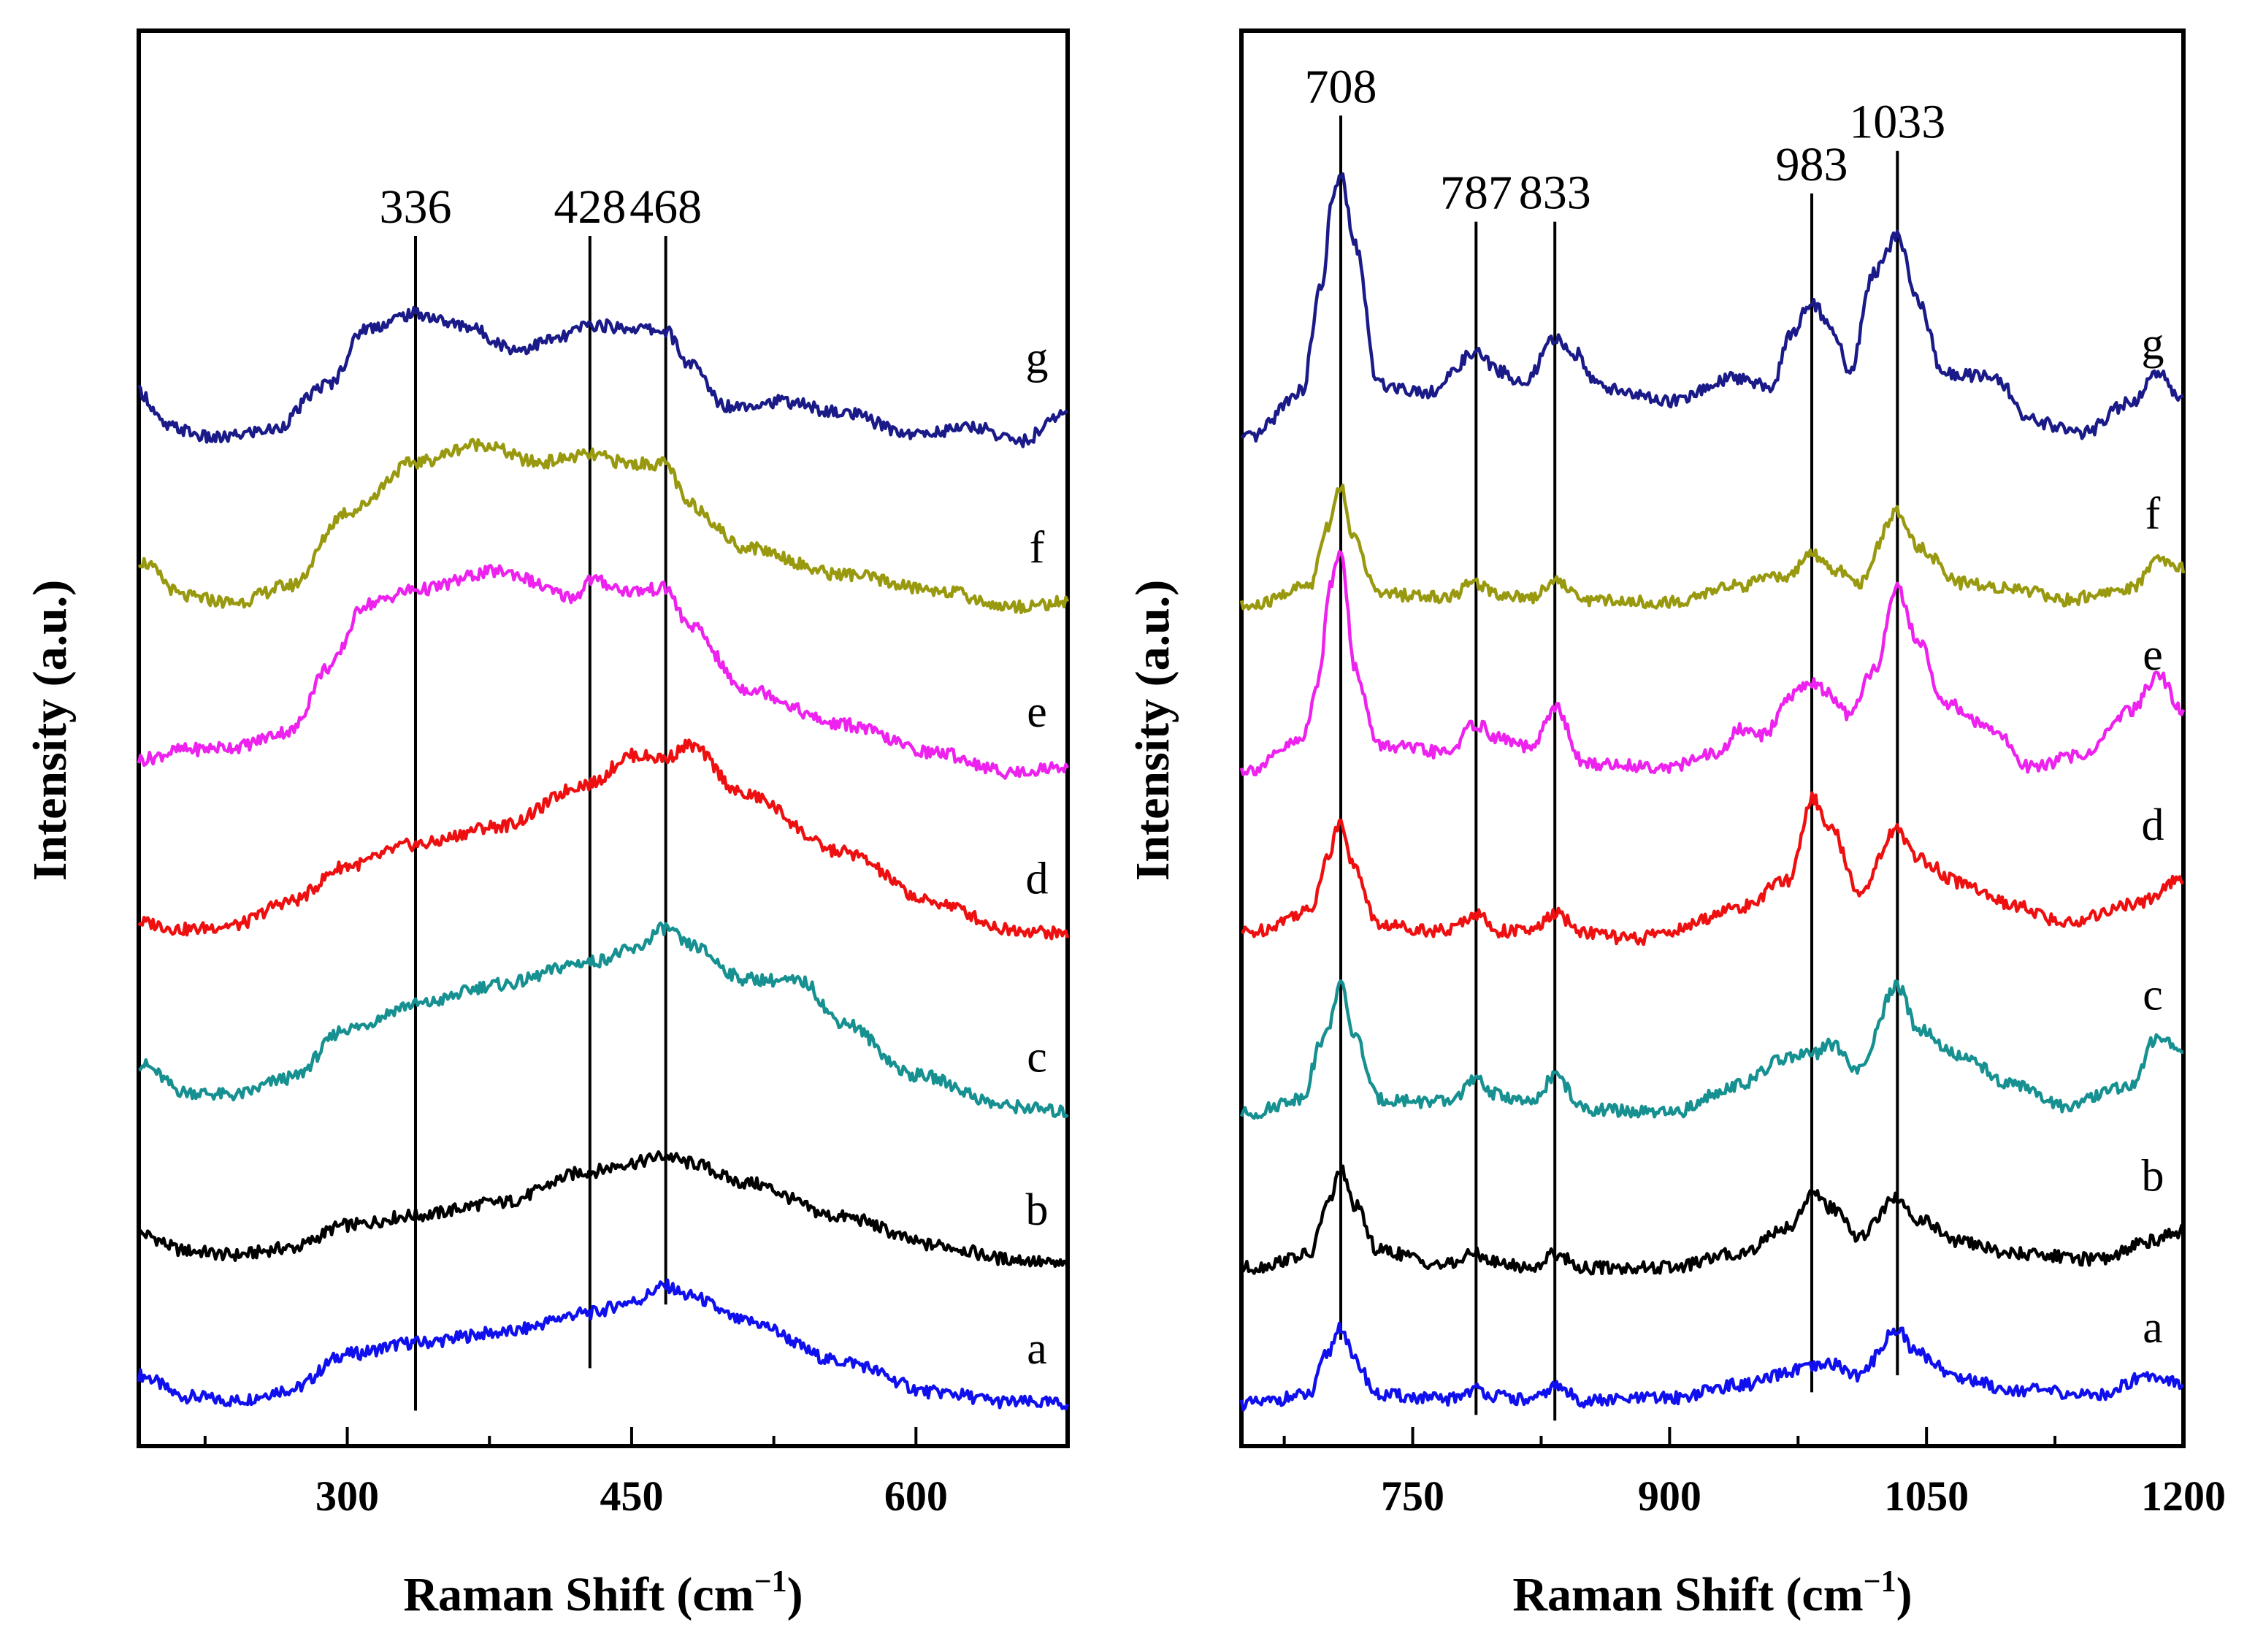  Describe the element at coordinates (666, 207) in the screenshot. I see `peak-label-468: 468` at that location.